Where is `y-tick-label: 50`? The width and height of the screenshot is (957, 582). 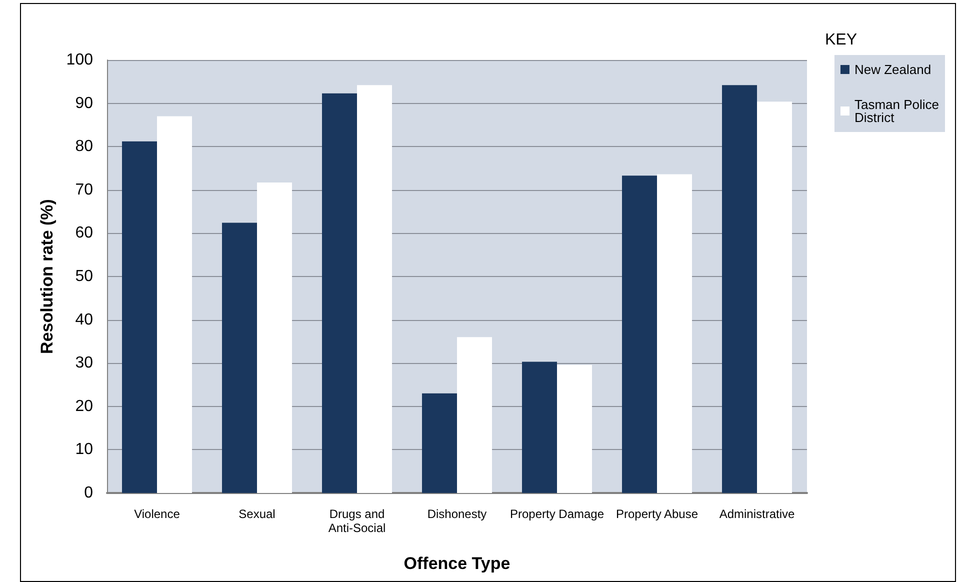
y-tick-label: 50 is located at coordinates (84, 276).